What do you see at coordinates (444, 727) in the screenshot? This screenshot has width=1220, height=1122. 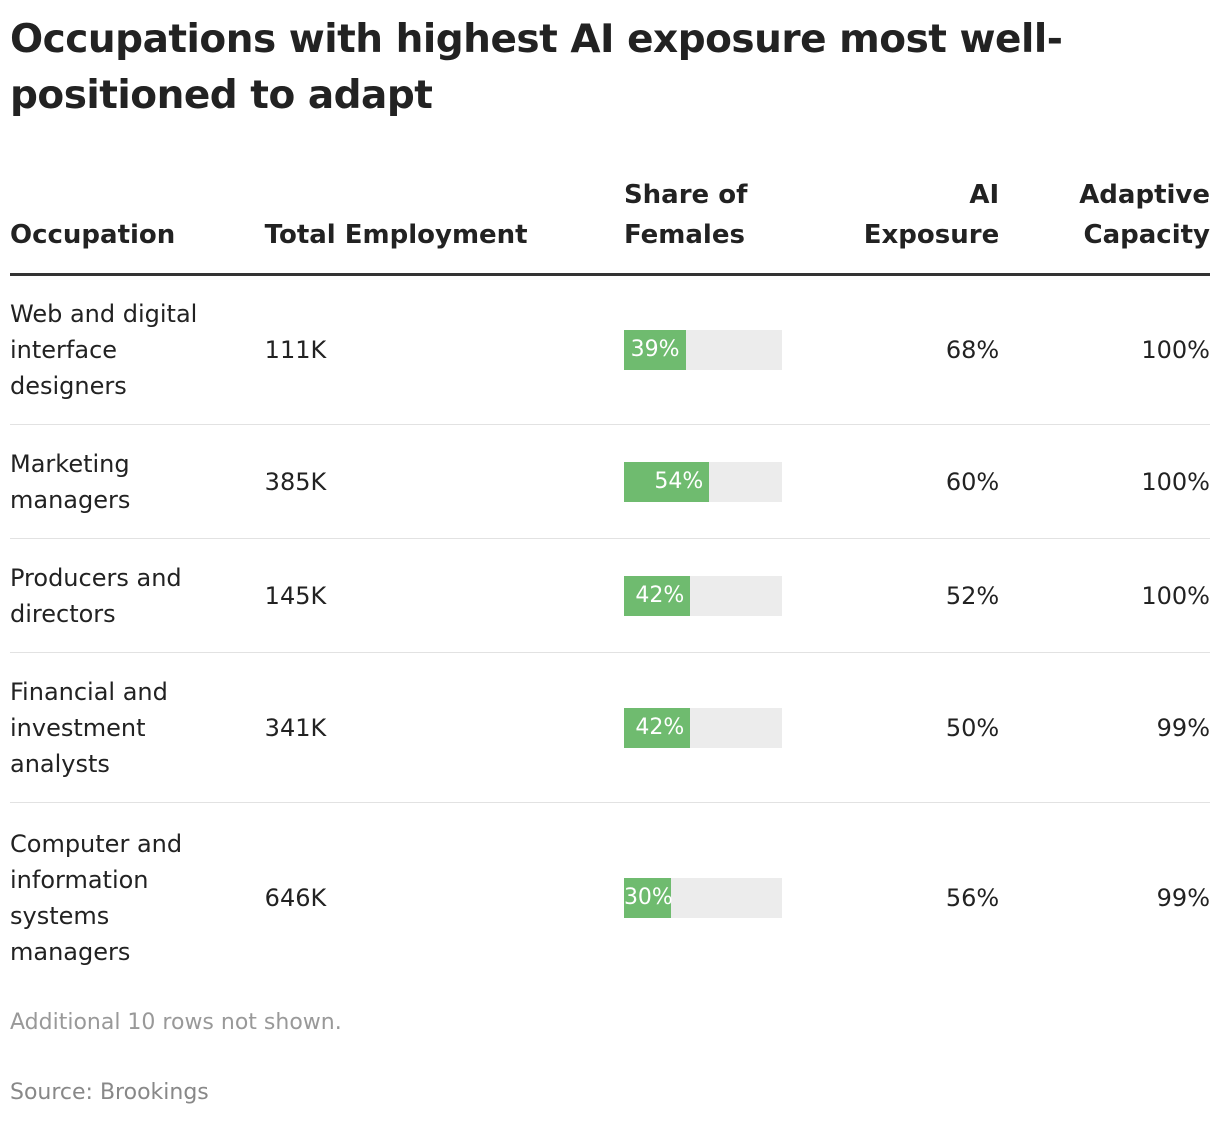 I see `cell-employment: 341K` at bounding box center [444, 727].